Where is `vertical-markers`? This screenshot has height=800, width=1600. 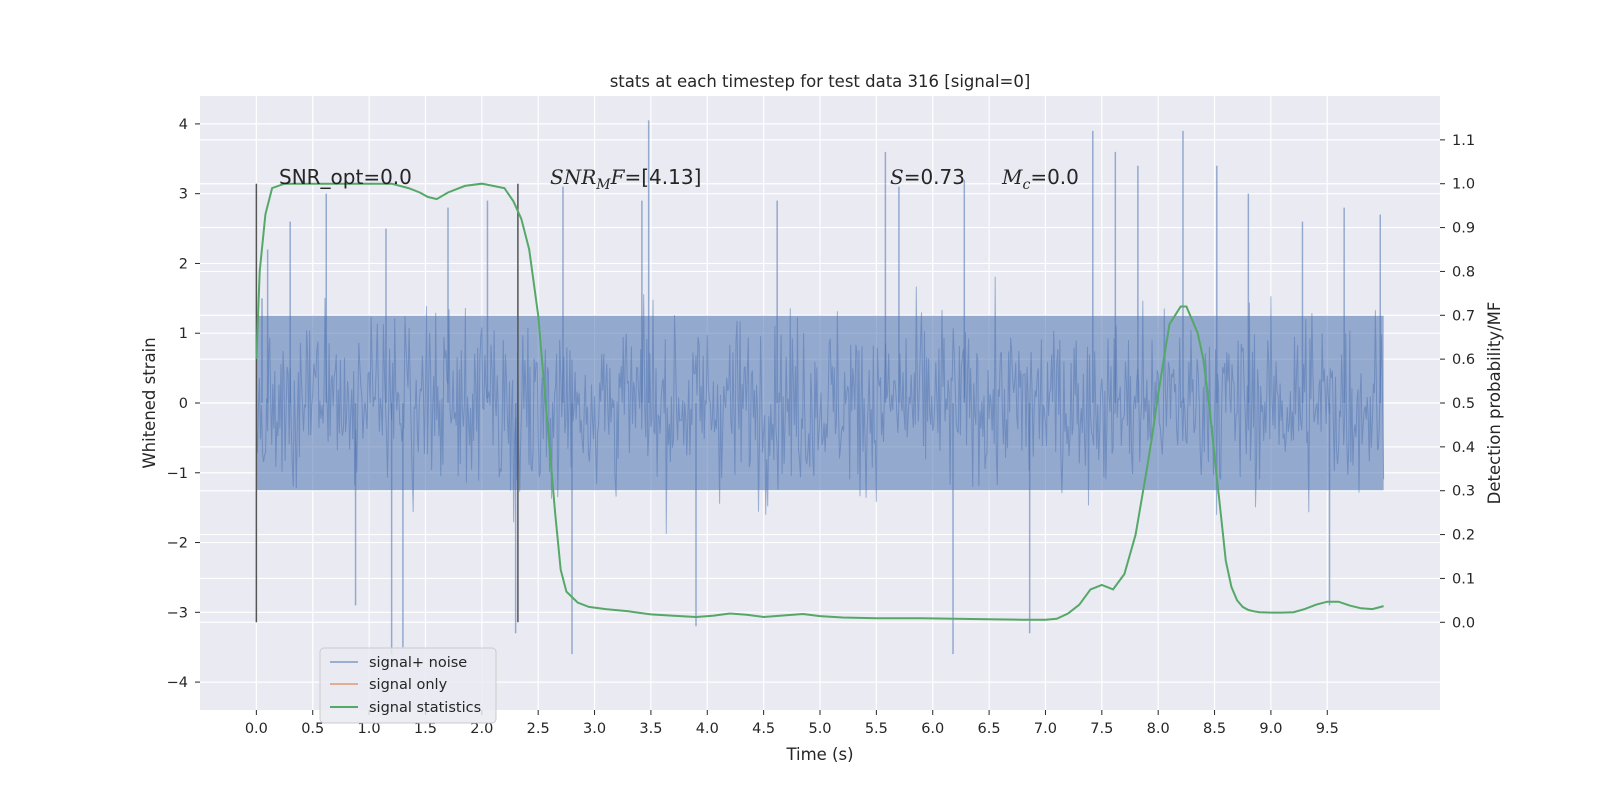
vertical-markers is located at coordinates (387, 403).